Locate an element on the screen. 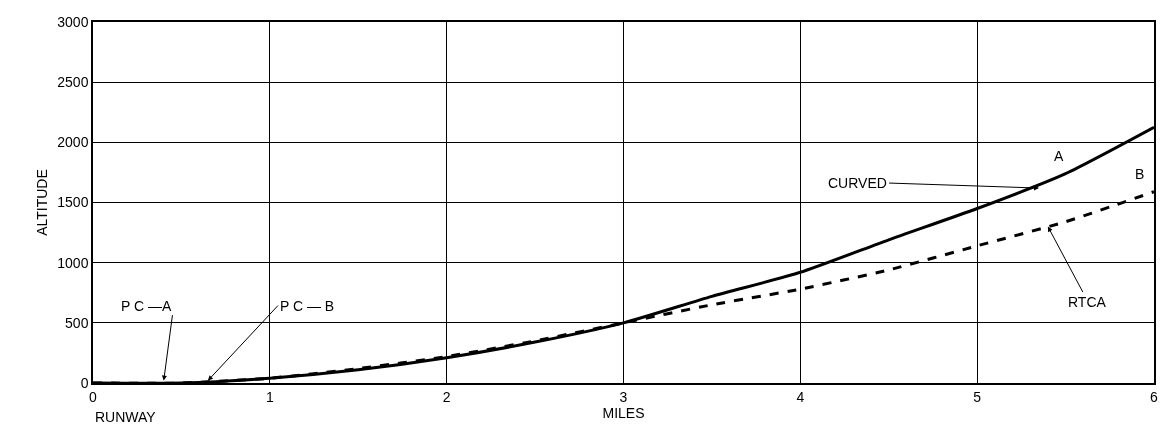 This screenshot has width=1166, height=435. series-label: A is located at coordinates (1059, 156).